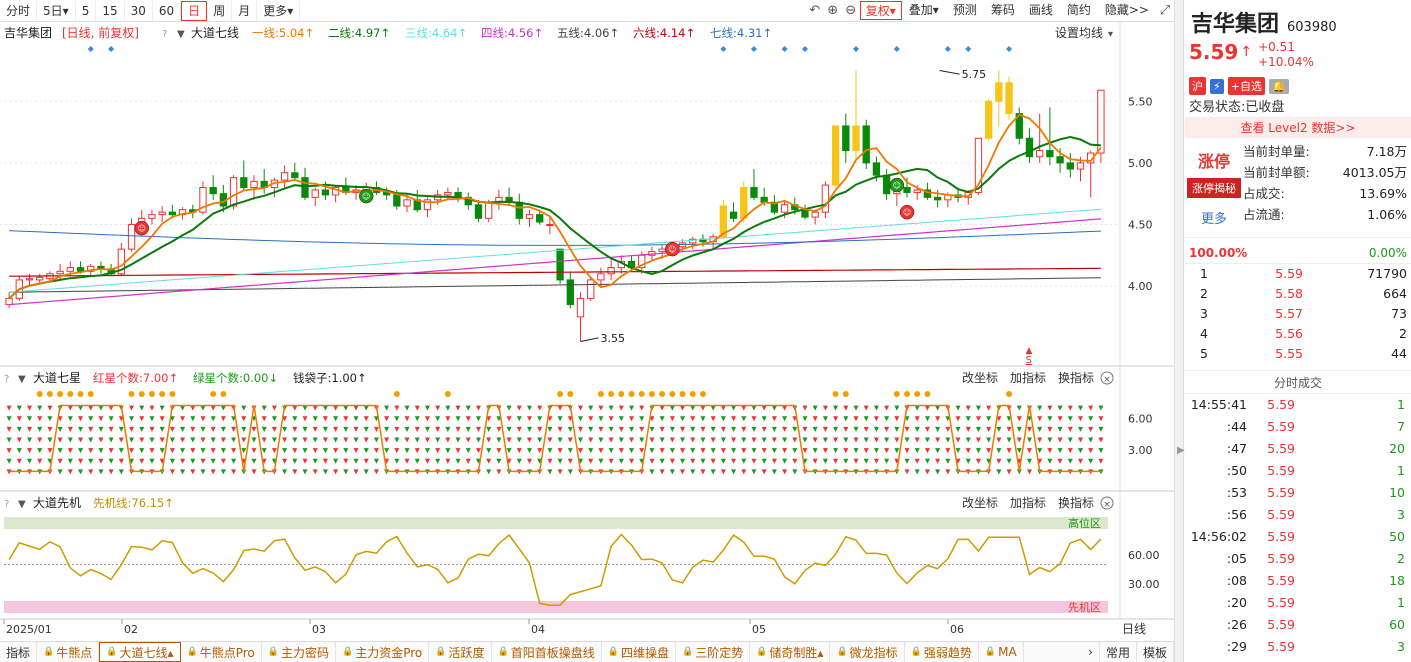  What do you see at coordinates (923, 10) in the screenshot?
I see `toolbar-item-1: 叠加▾` at bounding box center [923, 10].